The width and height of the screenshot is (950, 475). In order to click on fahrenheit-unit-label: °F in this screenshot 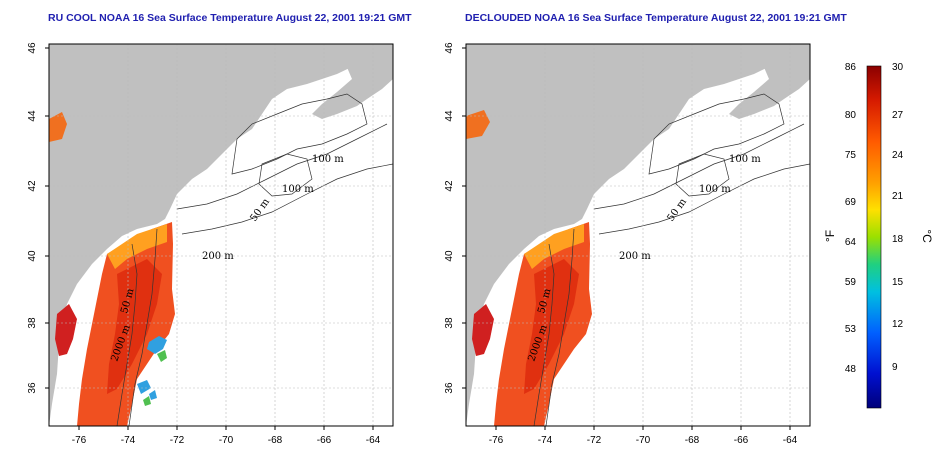, I will do `click(830, 236)`.